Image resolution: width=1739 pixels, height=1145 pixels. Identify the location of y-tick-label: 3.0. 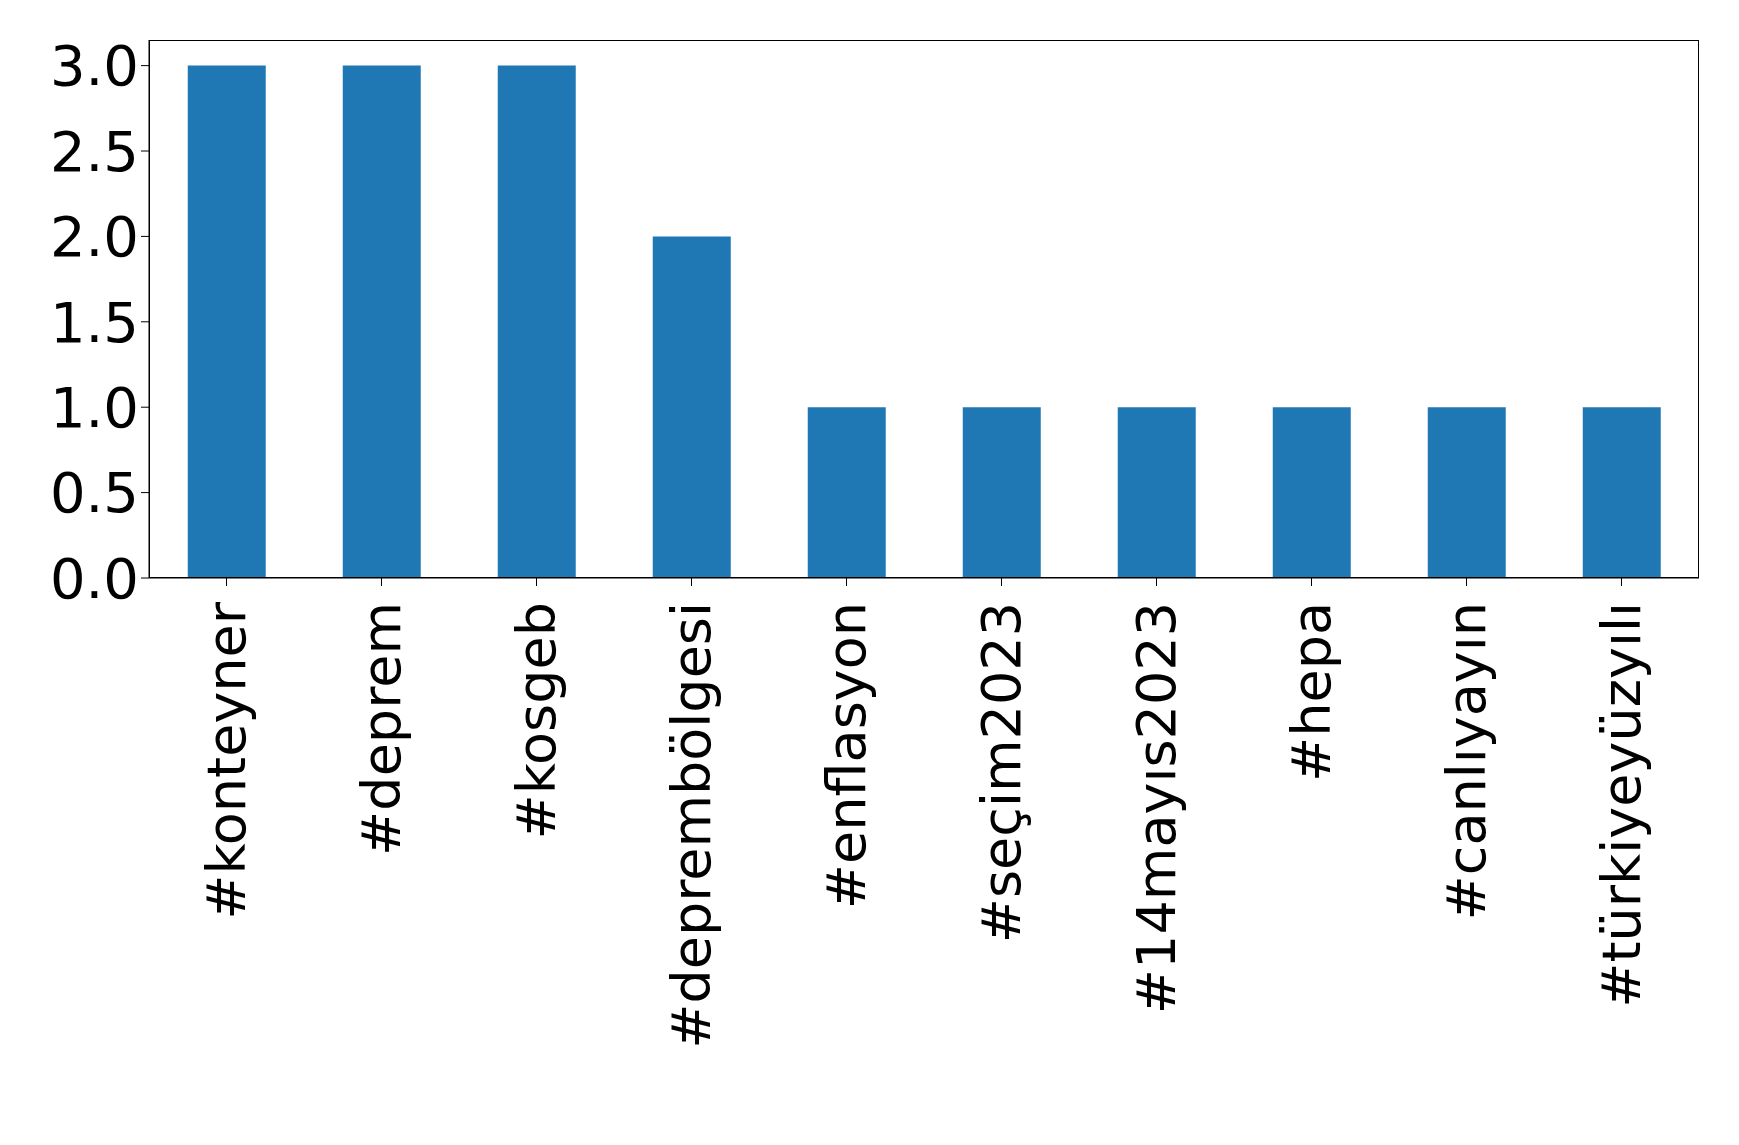
(94, 66).